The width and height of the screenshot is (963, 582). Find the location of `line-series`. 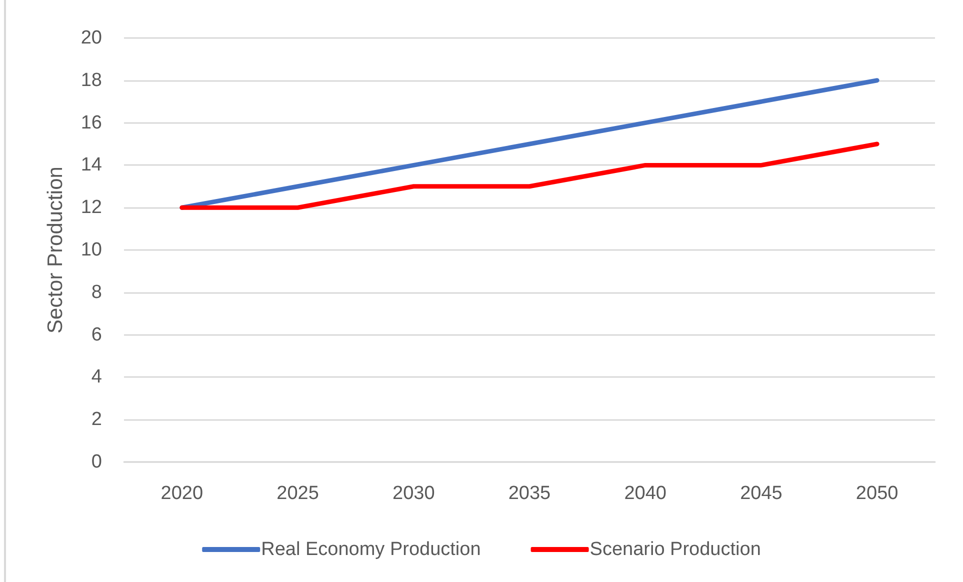

line-series is located at coordinates (530, 176).